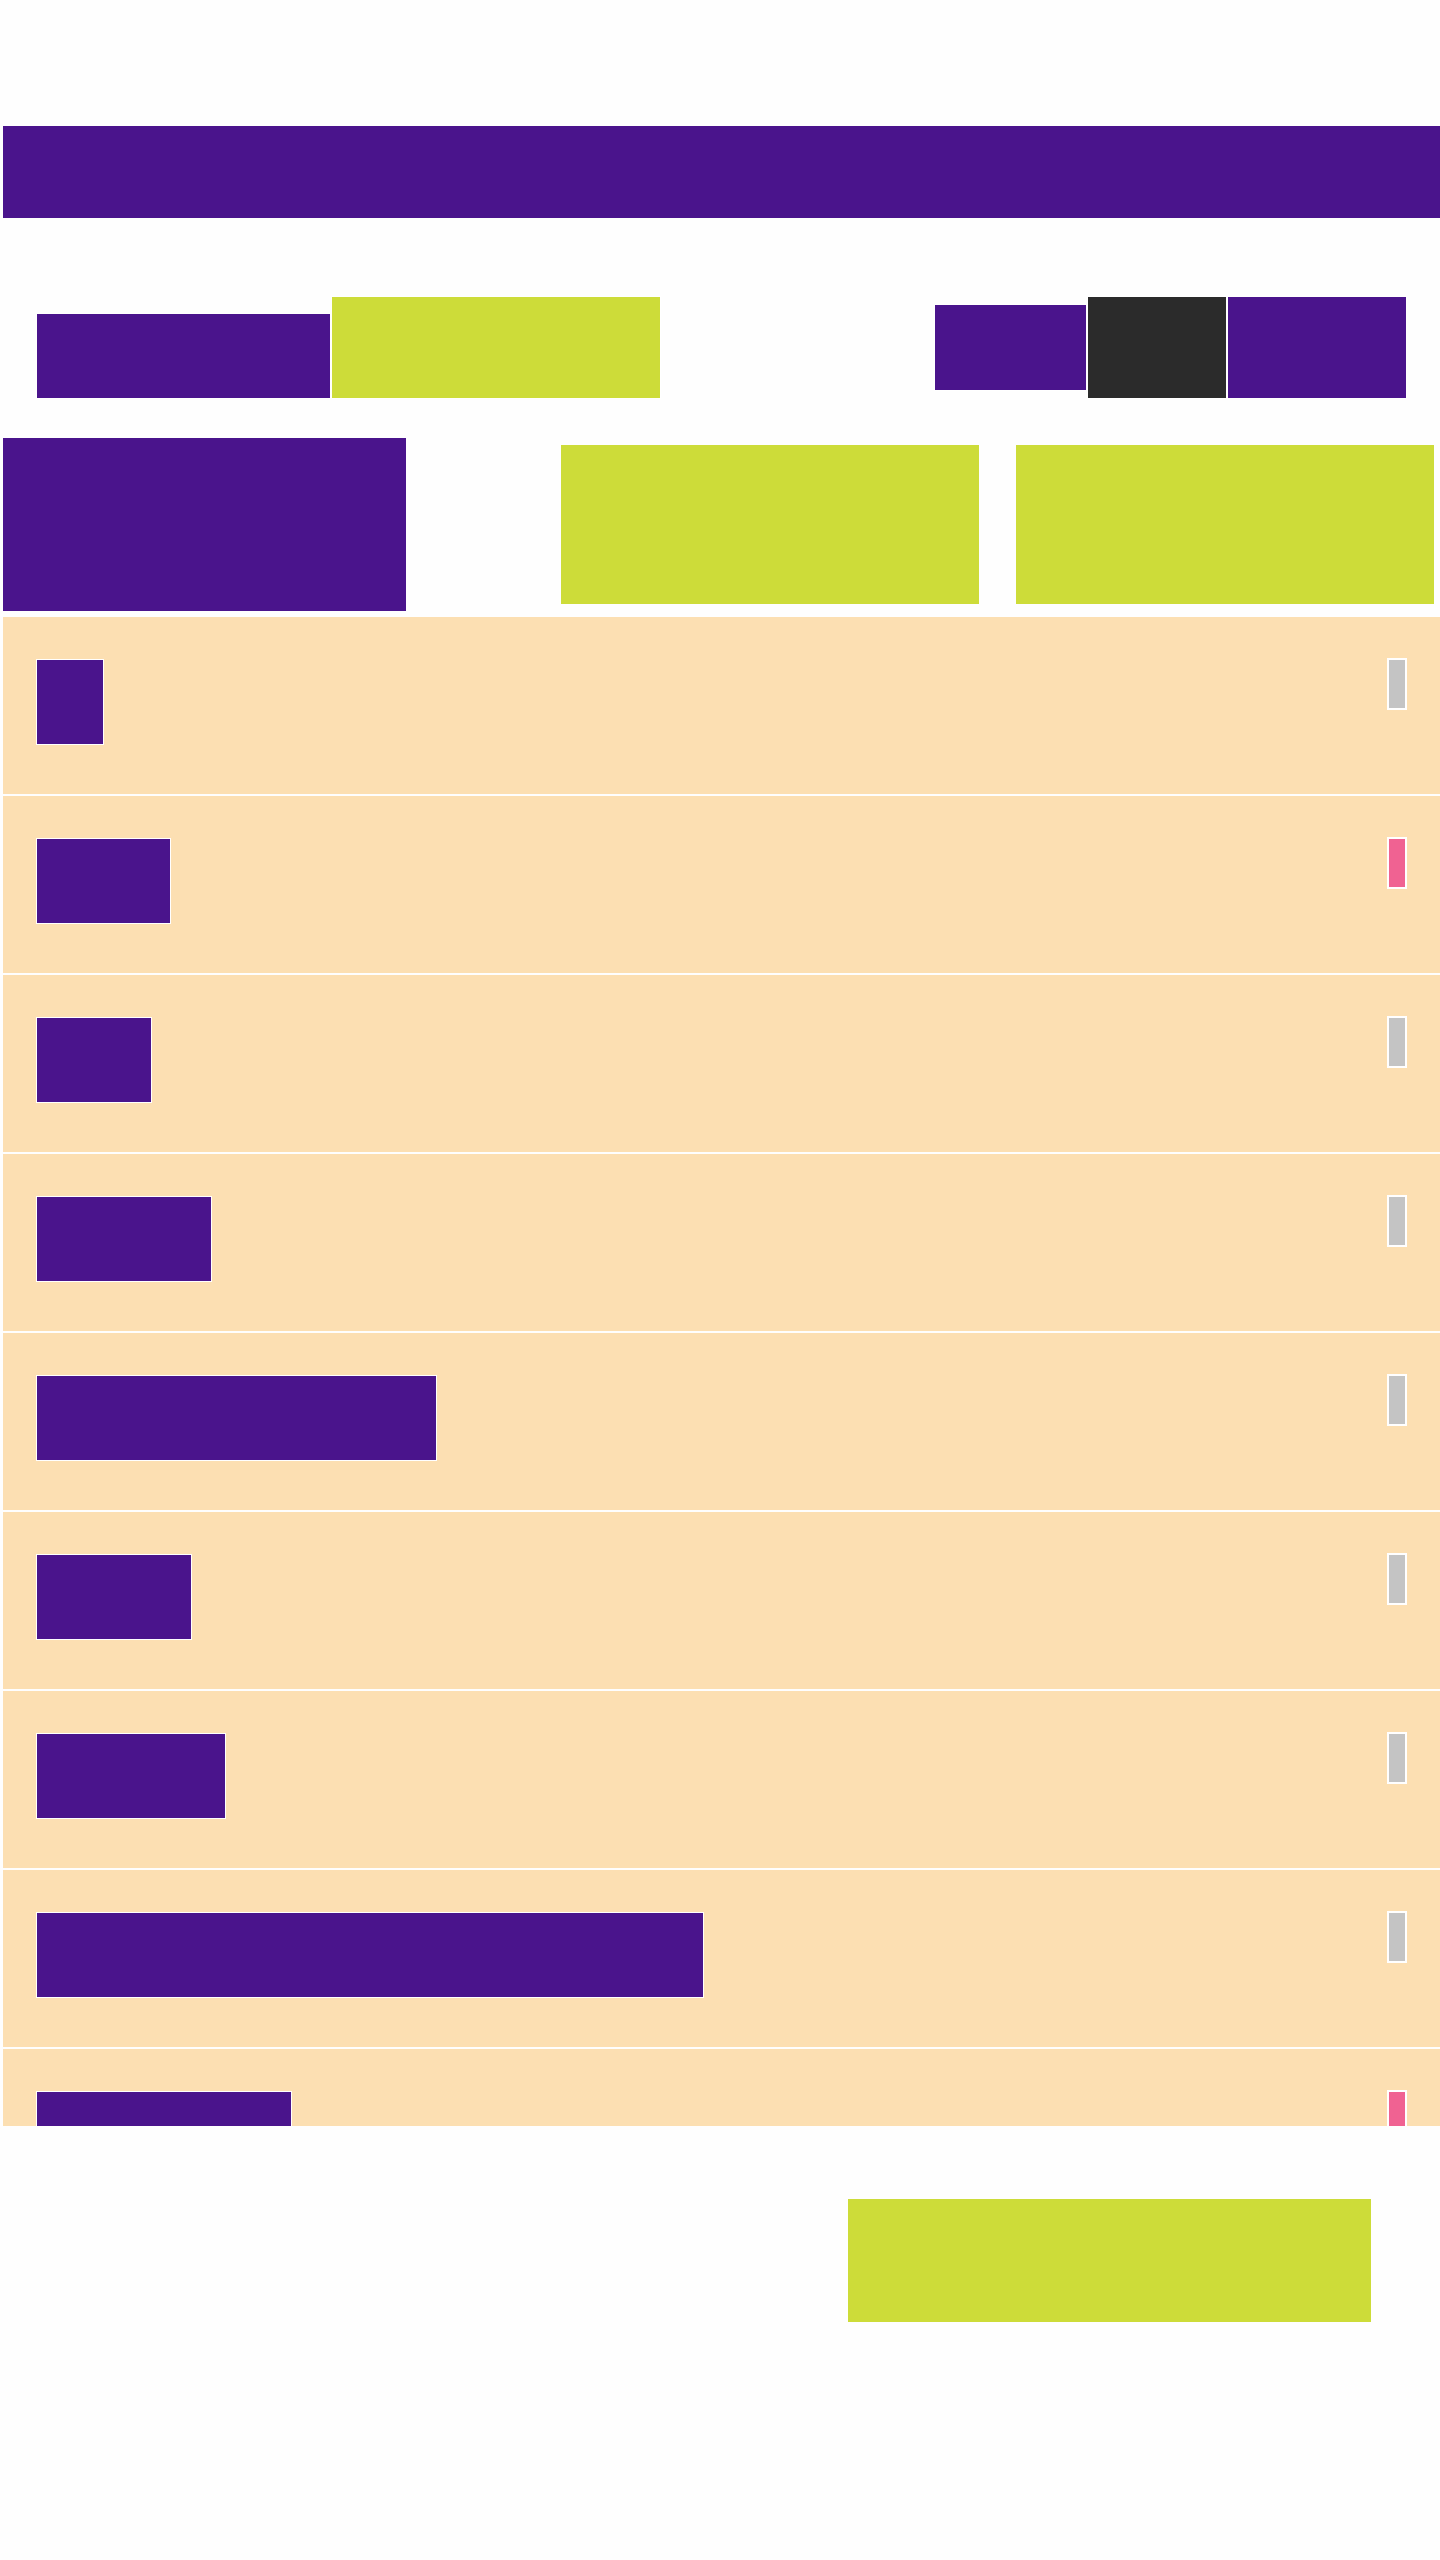 This screenshot has width=1440, height=2560. Describe the element at coordinates (1157, 347) in the screenshot. I see `toolbar-right-button-2-selected` at that location.